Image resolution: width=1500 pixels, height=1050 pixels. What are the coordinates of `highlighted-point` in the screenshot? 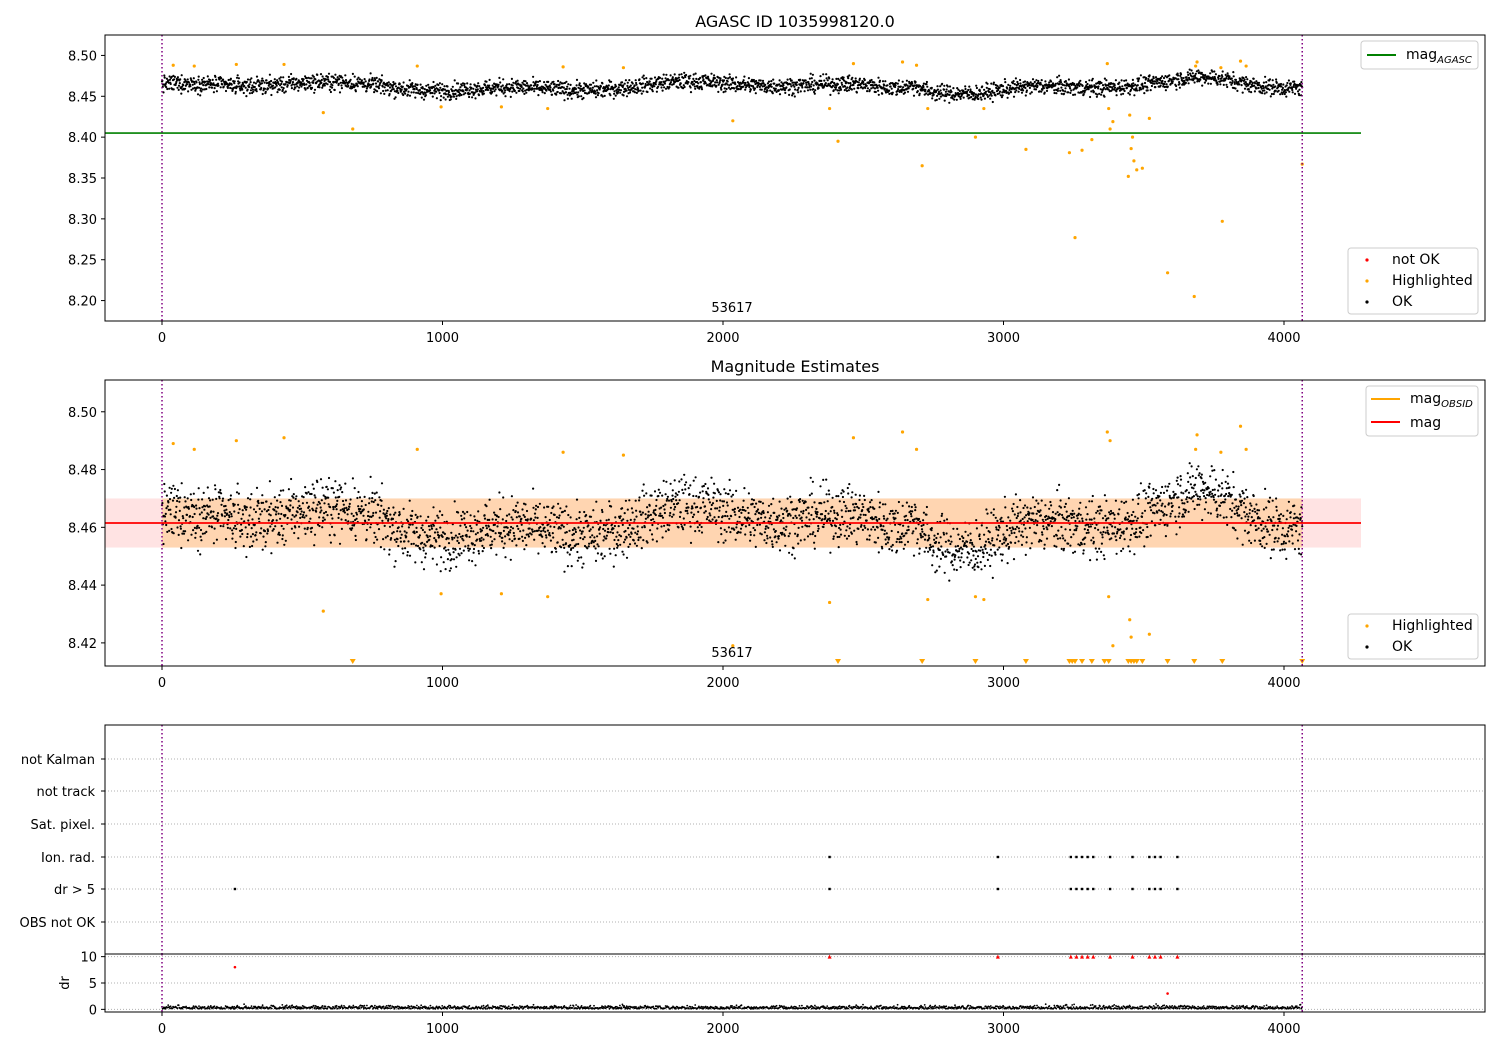 It's located at (323, 113).